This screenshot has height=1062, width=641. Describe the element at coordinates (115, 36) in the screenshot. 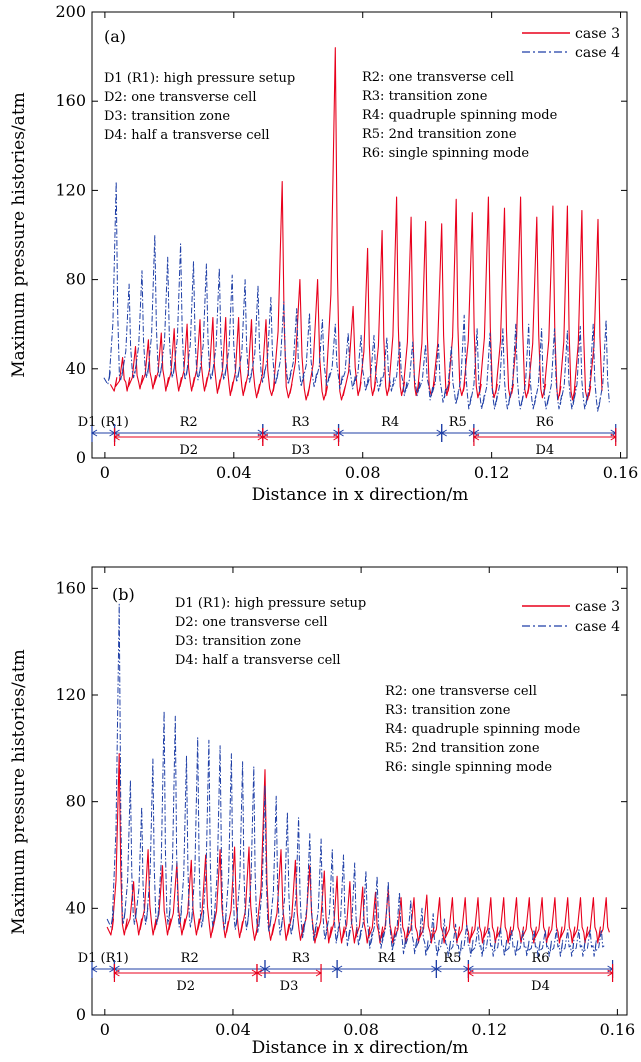

I see `panel-label: (a)` at that location.